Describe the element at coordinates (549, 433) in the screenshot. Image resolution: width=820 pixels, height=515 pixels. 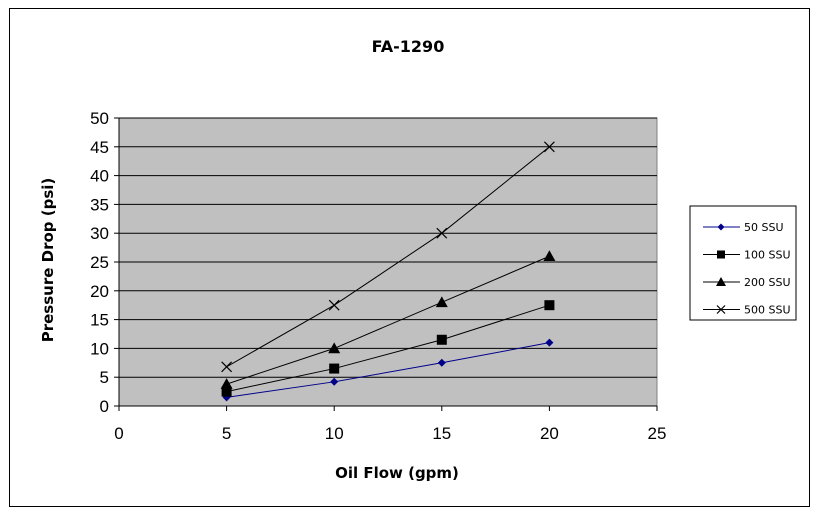
I see `x-tick-label: 20` at that location.